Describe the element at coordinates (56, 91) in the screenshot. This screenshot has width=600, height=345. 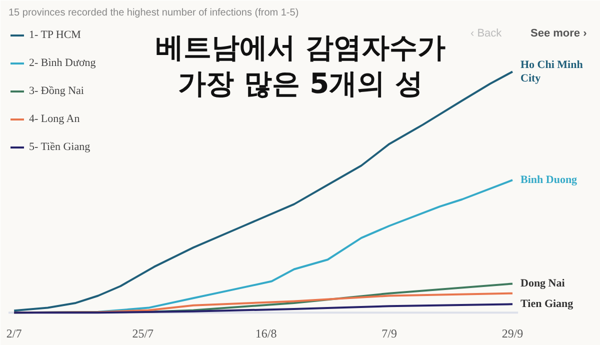
I see `legend-label: 3- Đồng Nai` at that location.